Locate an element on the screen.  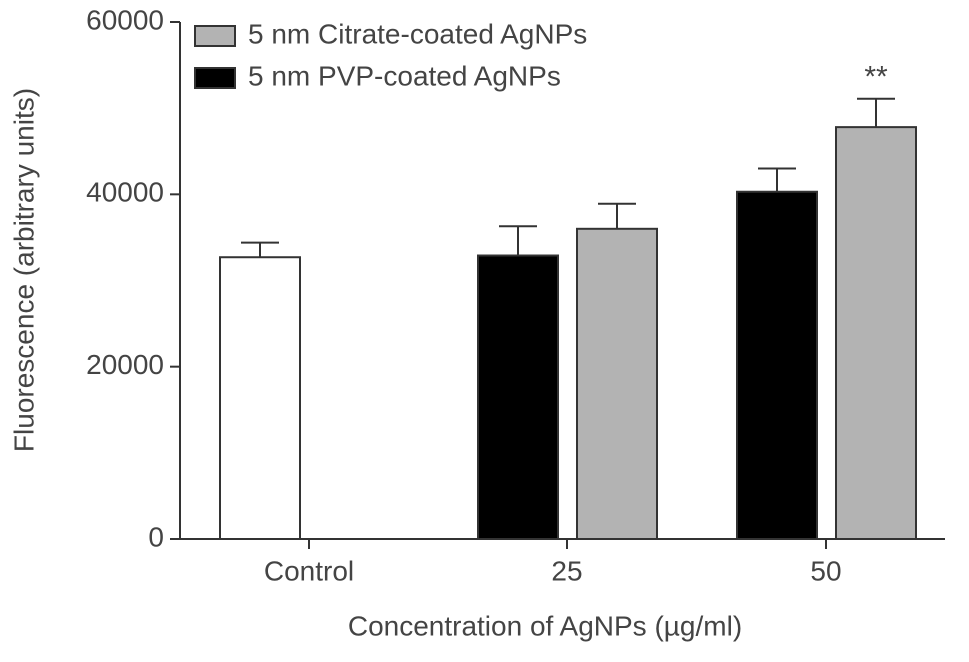
x-tick-label: 25 is located at coordinates (566, 570).